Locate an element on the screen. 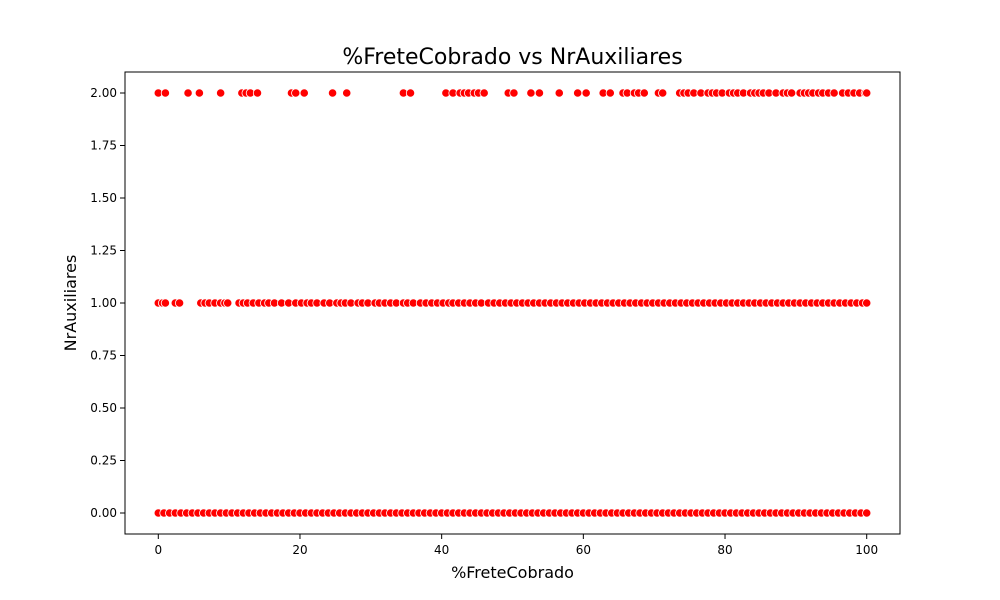 This screenshot has width=1000, height=600. y-tick-label: 0.50 is located at coordinates (103, 408).